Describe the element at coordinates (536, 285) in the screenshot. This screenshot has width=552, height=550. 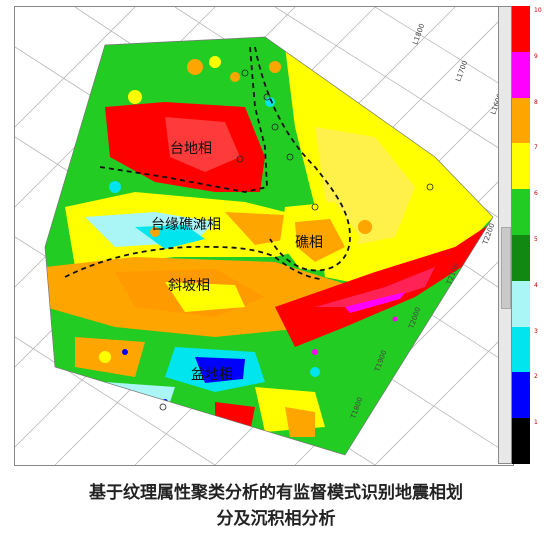
I see `legend-tick-label: 4` at that location.